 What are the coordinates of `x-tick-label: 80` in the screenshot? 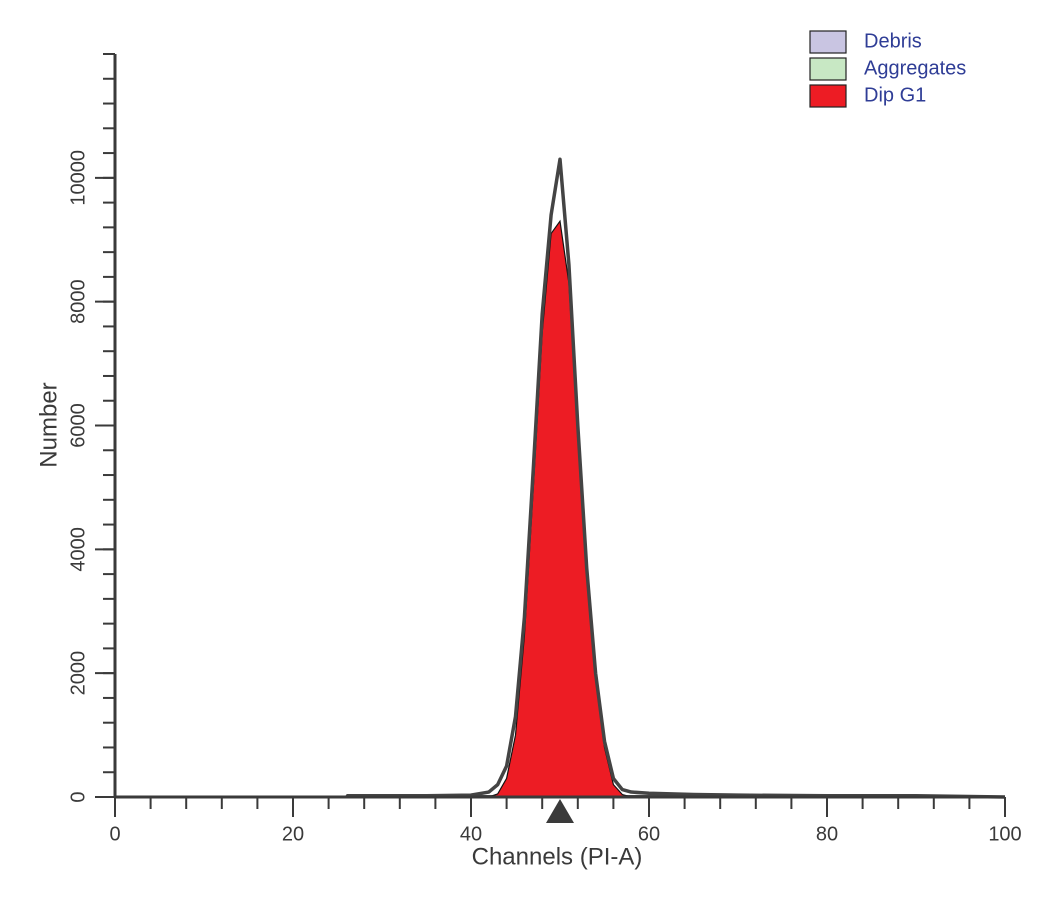 It's located at (827, 834).